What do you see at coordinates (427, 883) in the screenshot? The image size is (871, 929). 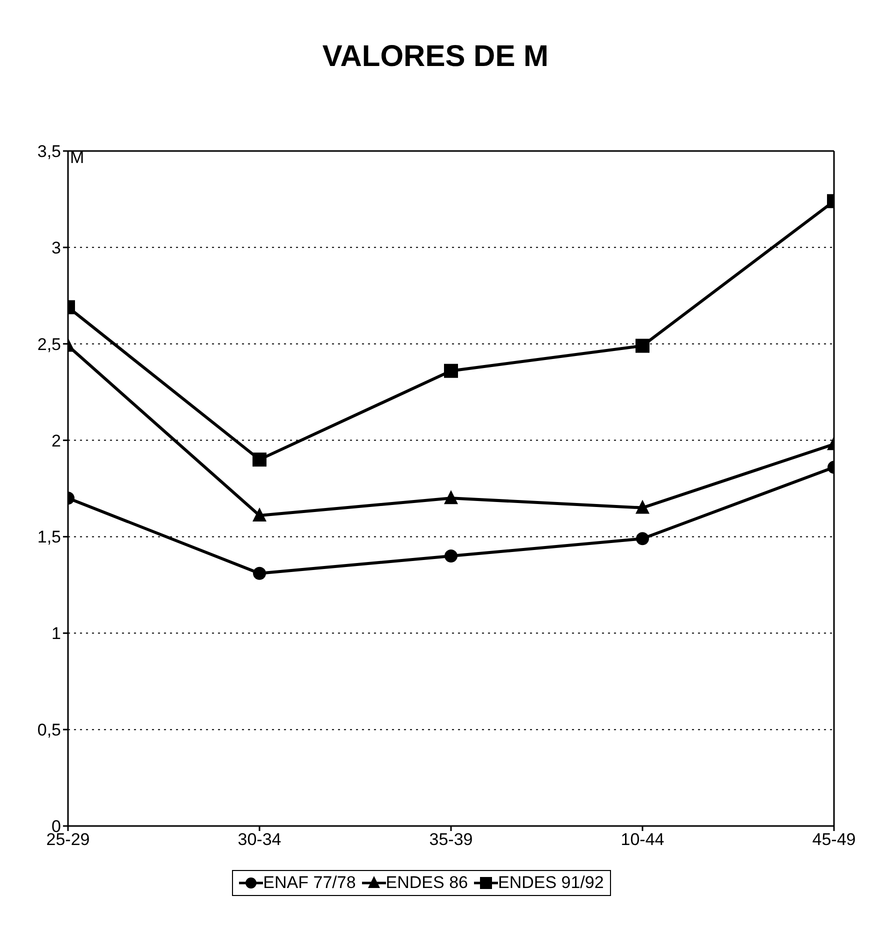 I see `legend-label: ENDES 86` at bounding box center [427, 883].